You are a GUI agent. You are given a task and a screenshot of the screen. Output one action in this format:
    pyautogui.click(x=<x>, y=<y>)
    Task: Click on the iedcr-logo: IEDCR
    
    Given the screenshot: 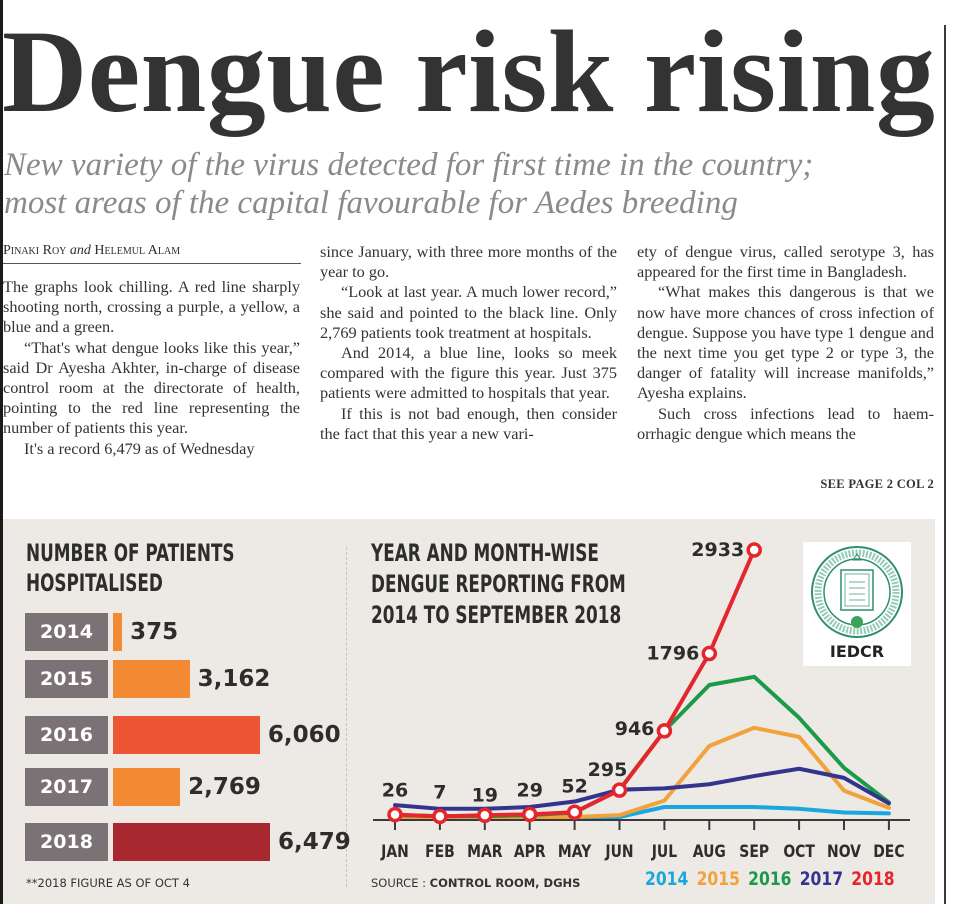 What is the action you would take?
    pyautogui.click(x=857, y=604)
    